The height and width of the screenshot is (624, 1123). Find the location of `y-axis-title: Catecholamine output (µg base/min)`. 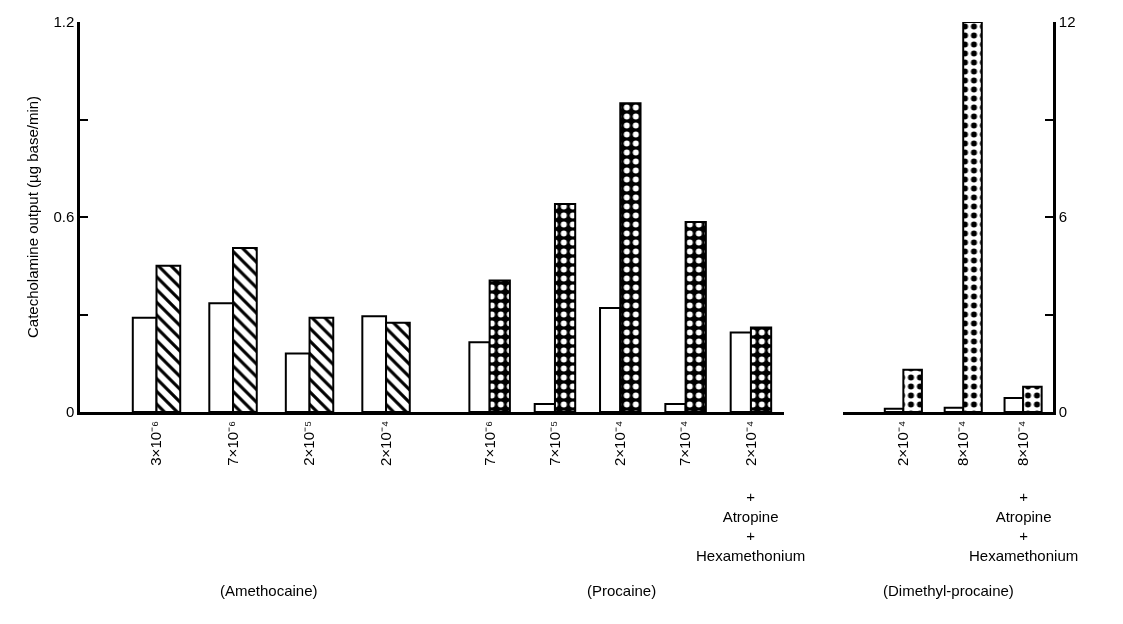

y-axis-title: Catecholamine output (µg base/min) is located at coordinates (32, 217).